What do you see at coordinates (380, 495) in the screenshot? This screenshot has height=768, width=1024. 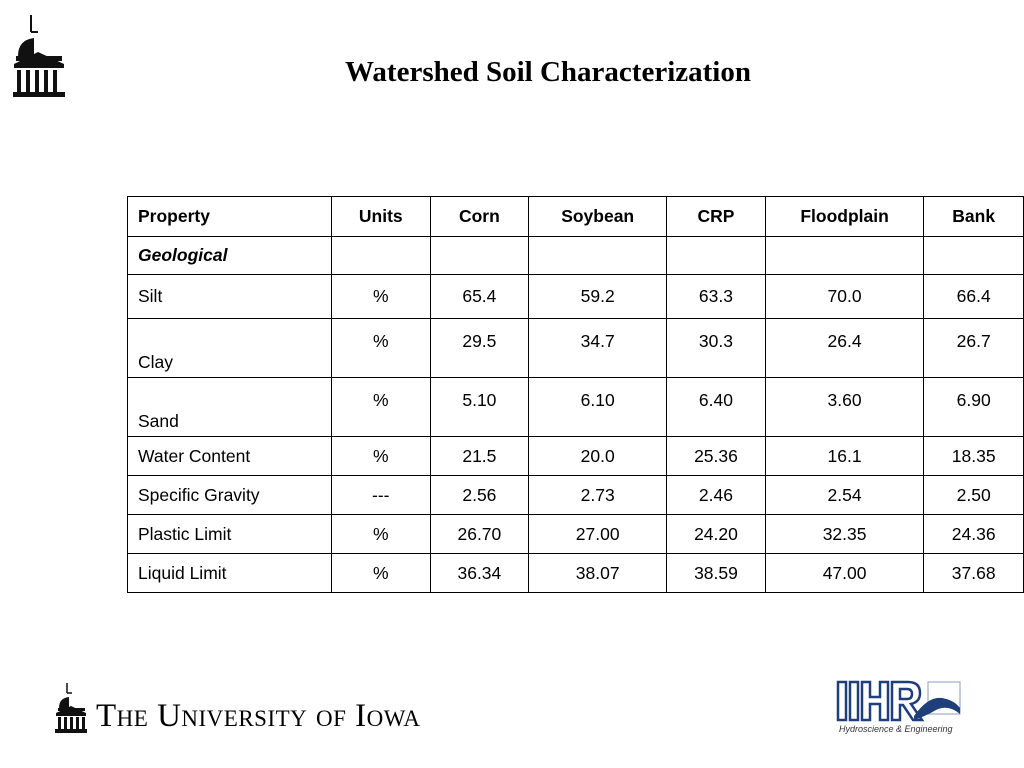 I see `units-cell: ---` at bounding box center [380, 495].